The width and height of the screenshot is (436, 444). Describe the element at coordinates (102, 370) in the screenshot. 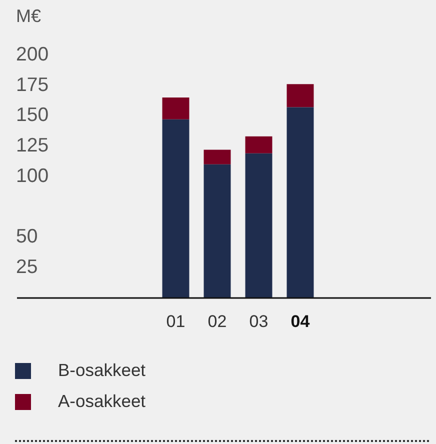

I see `legend-label: B-osakkeet` at that location.